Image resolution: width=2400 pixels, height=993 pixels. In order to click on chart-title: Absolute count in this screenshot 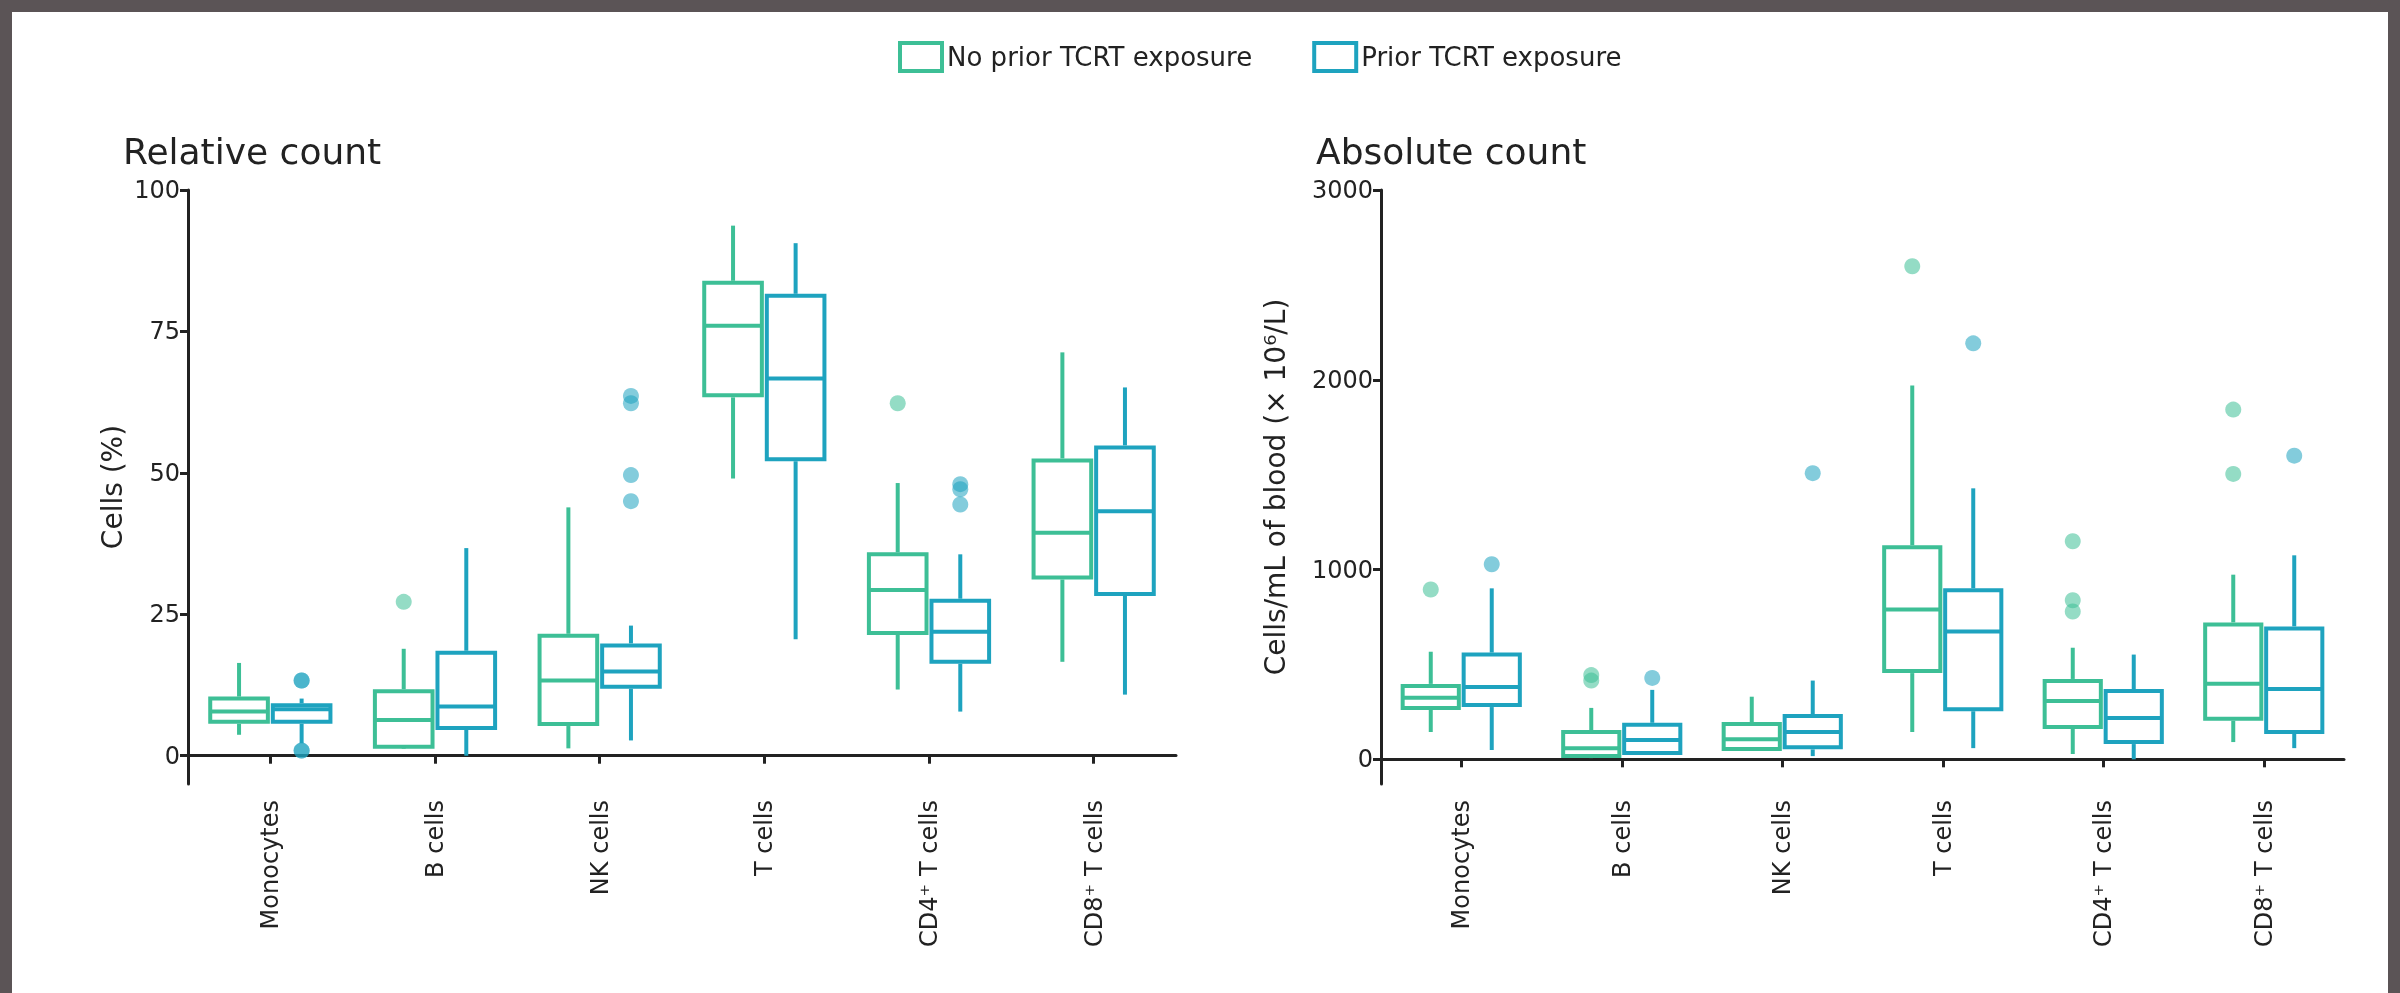, I will do `click(1451, 151)`.